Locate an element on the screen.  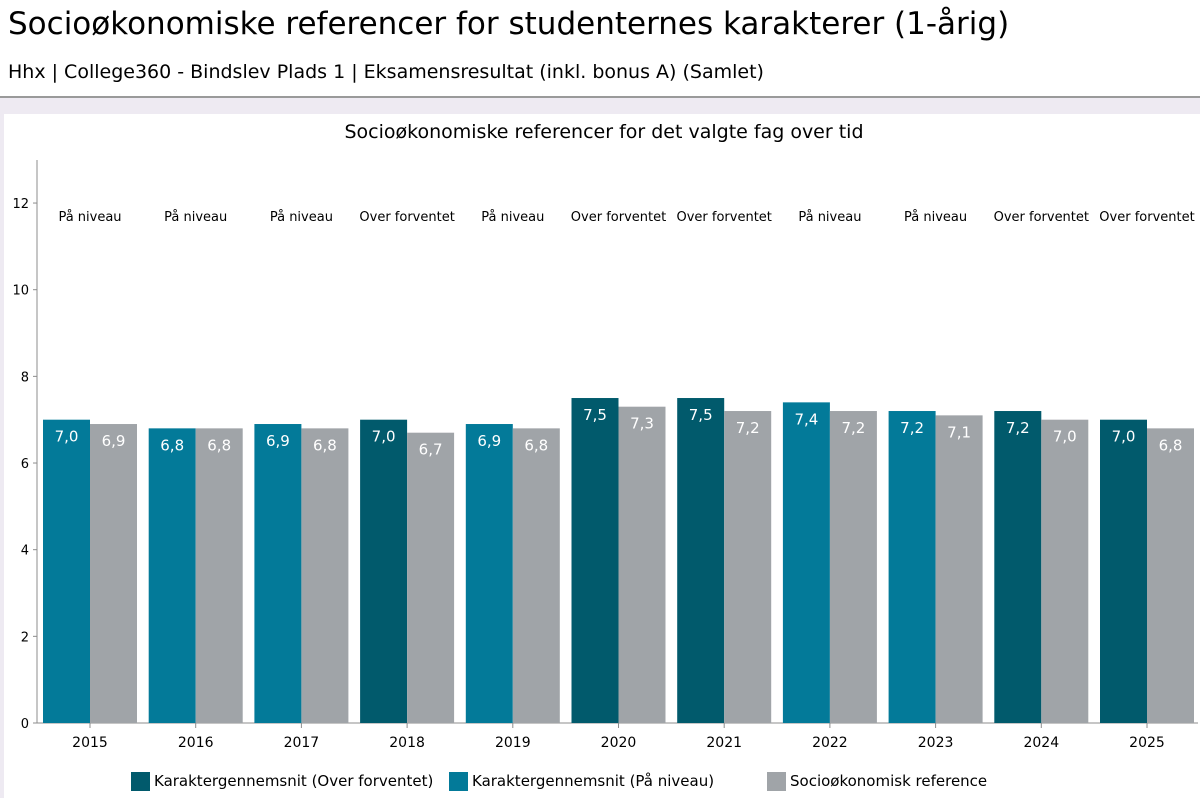
data-label-karaktergennemsnit: 7,4 is located at coordinates (806, 419).